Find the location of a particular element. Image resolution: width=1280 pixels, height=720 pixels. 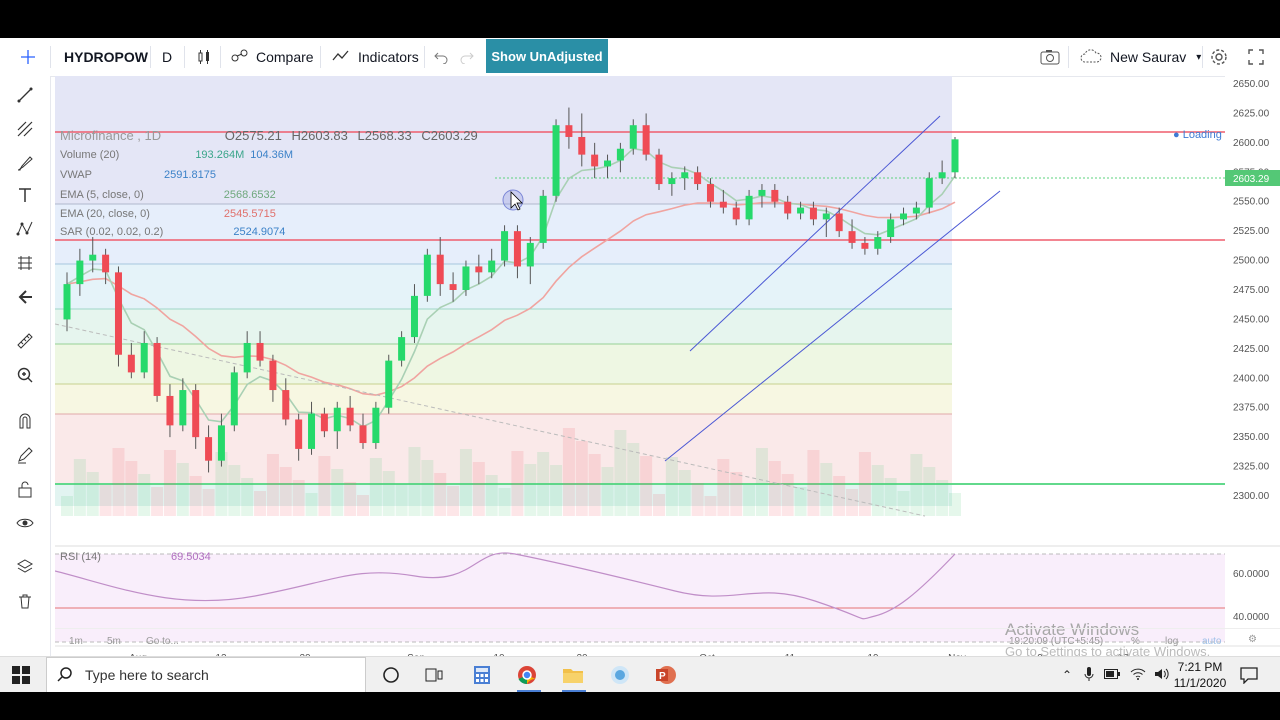

price-tick-label: 2500.00 is located at coordinates (1251, 261).